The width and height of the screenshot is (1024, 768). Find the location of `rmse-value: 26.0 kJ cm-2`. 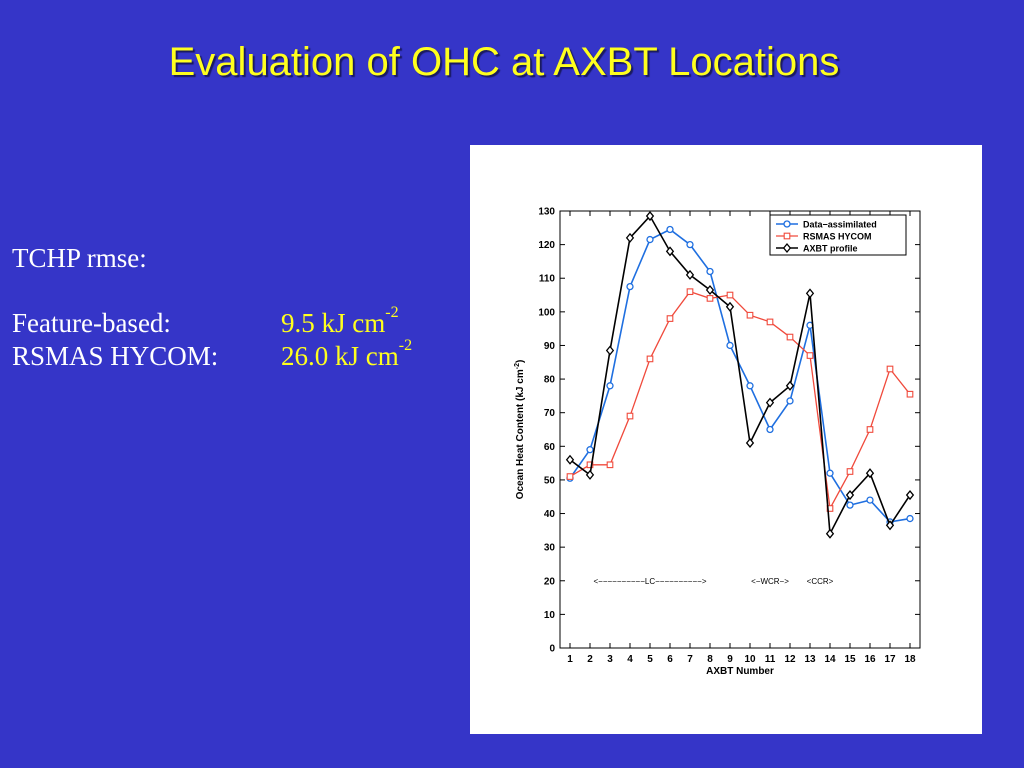

rmse-value: 26.0 kJ cm-2 is located at coordinates (347, 354).